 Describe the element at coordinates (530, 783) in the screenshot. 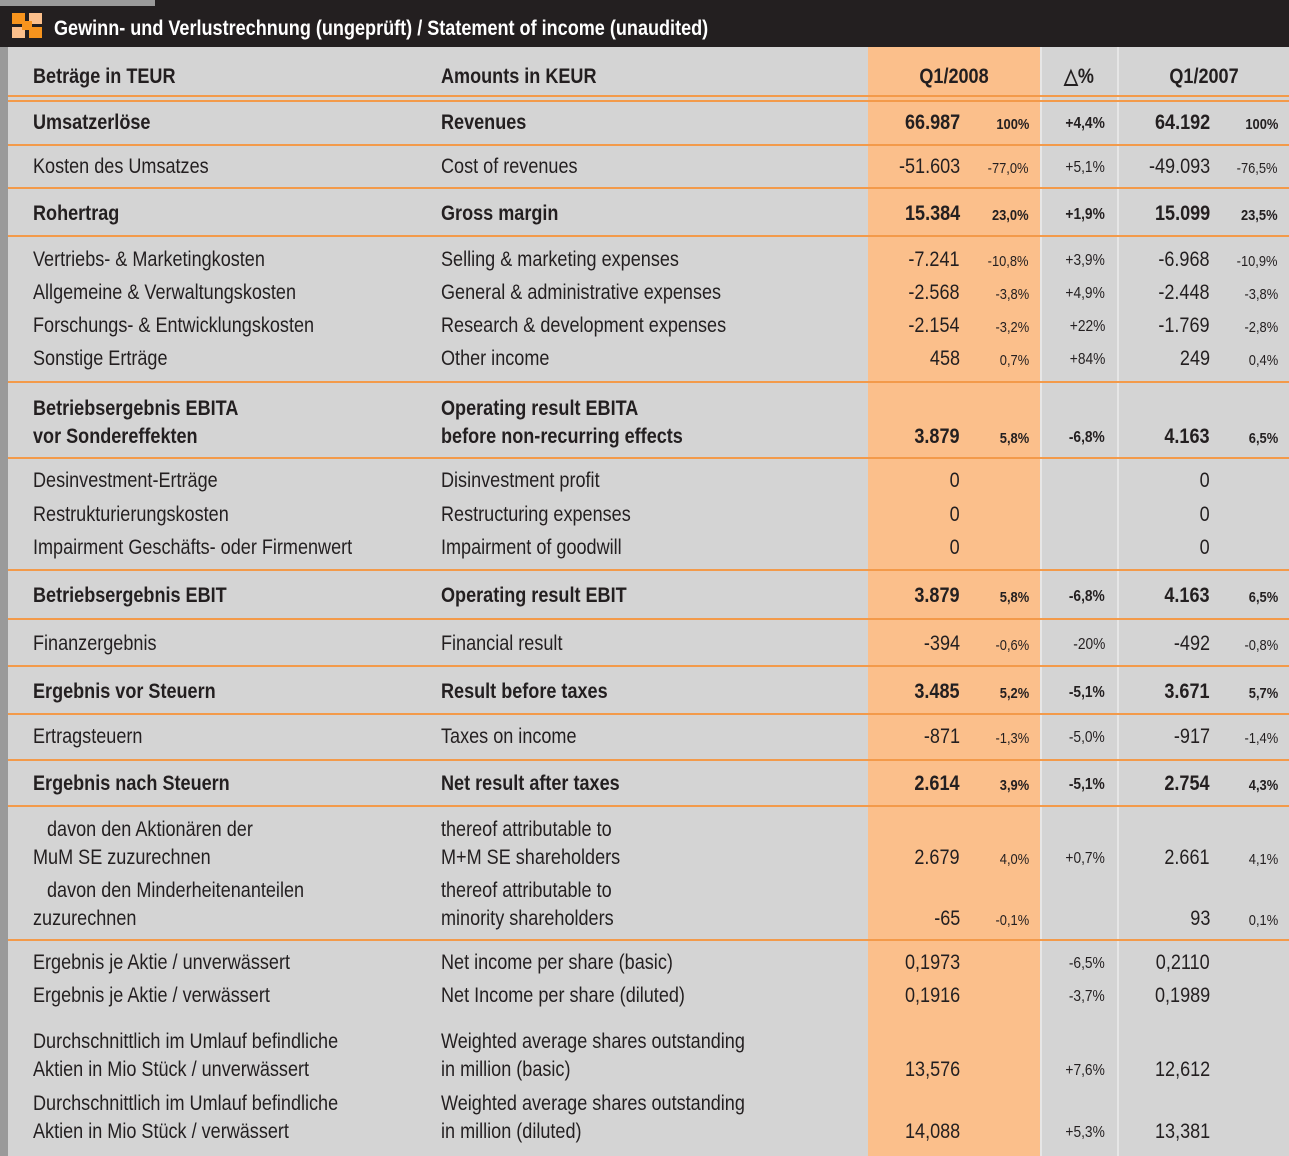

I see `label-en: Net result after taxes` at that location.